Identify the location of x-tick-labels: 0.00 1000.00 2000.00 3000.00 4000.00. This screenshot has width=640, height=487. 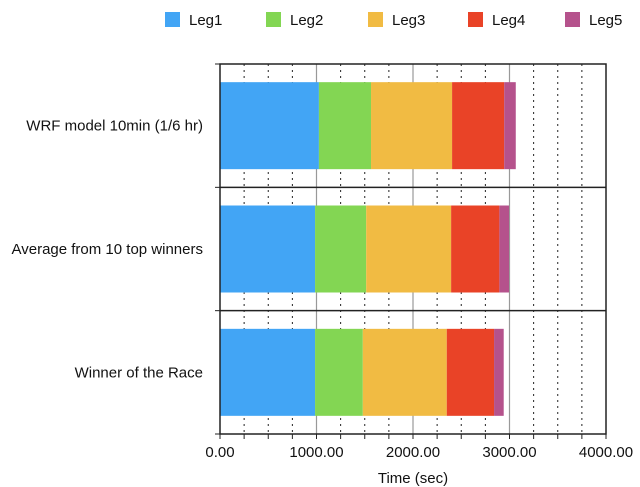
(419, 452).